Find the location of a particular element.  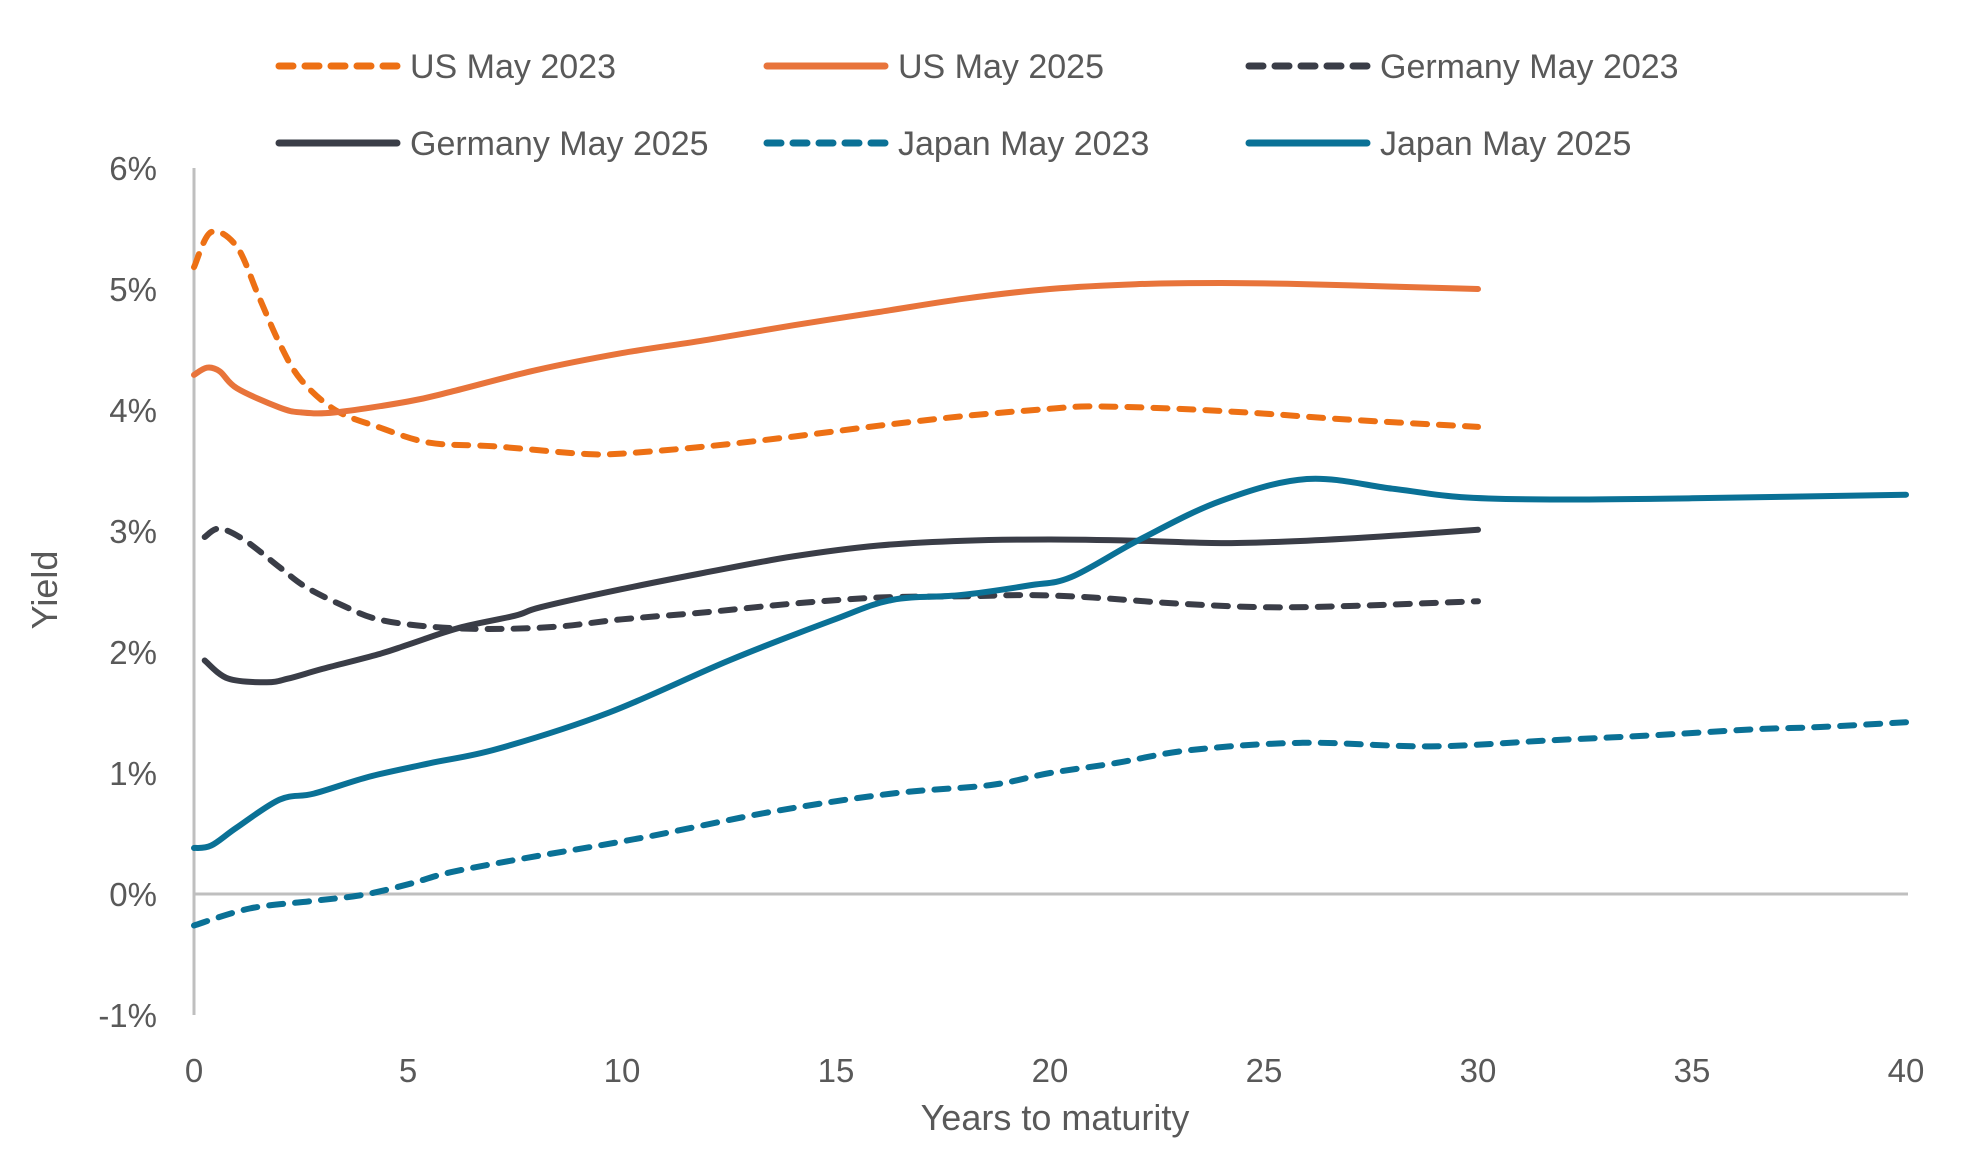

legend-label: Germany May 2025 is located at coordinates (559, 144).